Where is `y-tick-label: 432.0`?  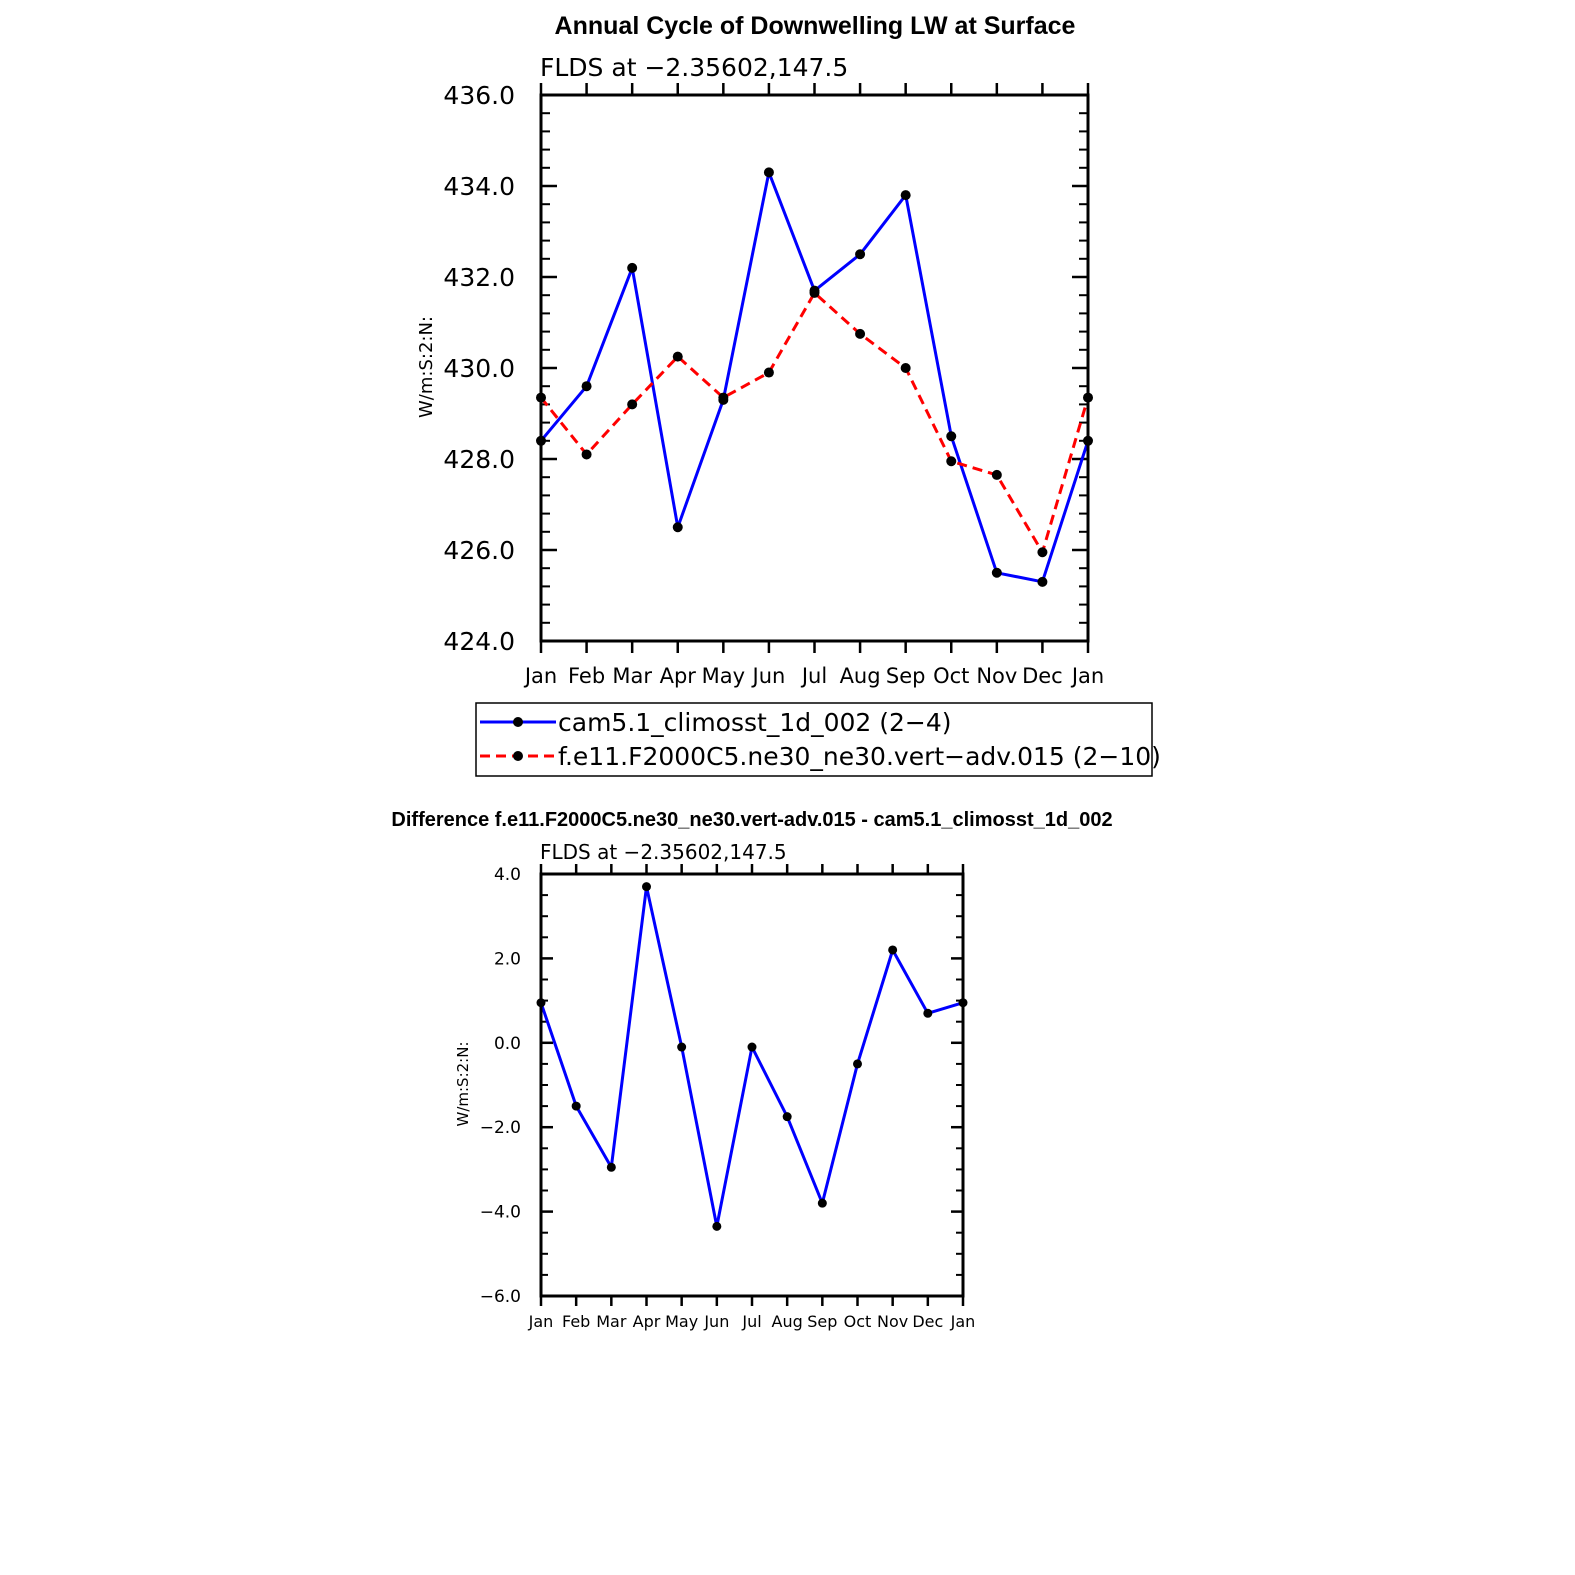 y-tick-label: 432.0 is located at coordinates (479, 277).